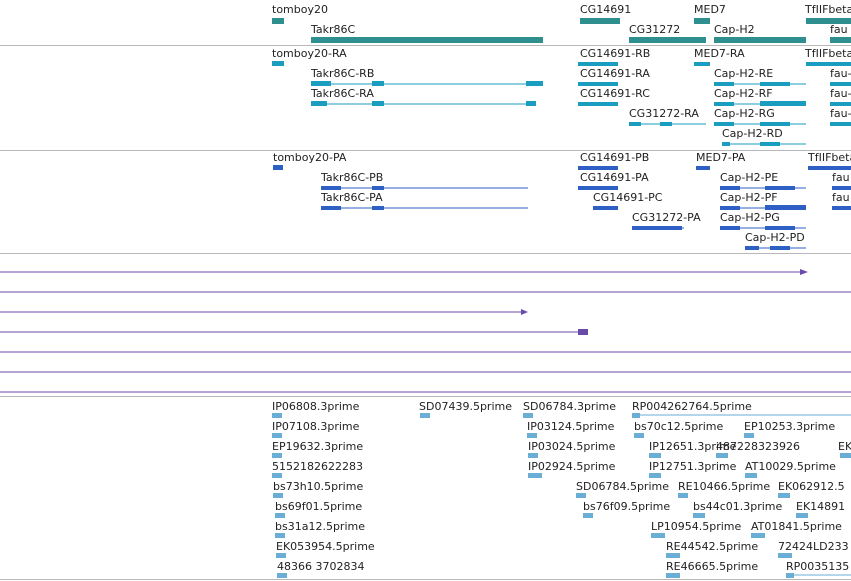 Image resolution: width=851 pixels, height=581 pixels. I want to click on transcript-label: Cap-H2-RF, so click(743, 93).